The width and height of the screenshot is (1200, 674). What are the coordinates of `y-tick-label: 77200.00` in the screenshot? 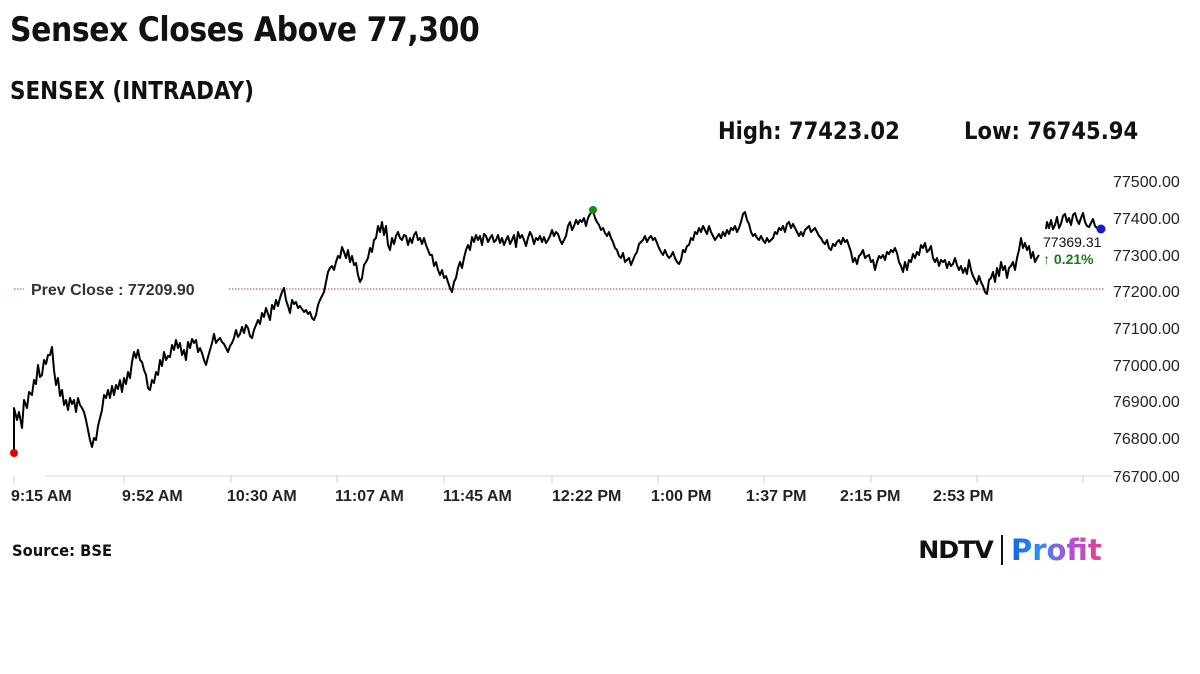 It's located at (1146, 292).